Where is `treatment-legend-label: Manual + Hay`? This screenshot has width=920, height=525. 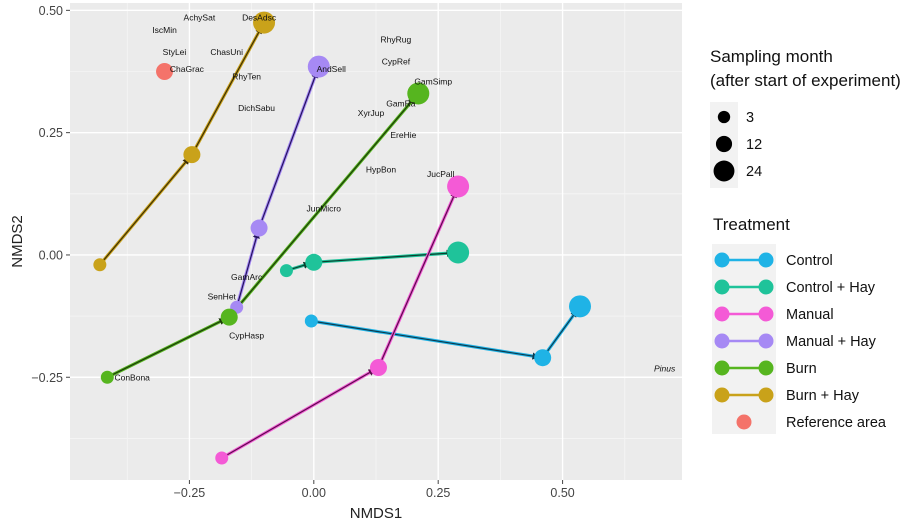
treatment-legend-label: Manual + Hay is located at coordinates (831, 342).